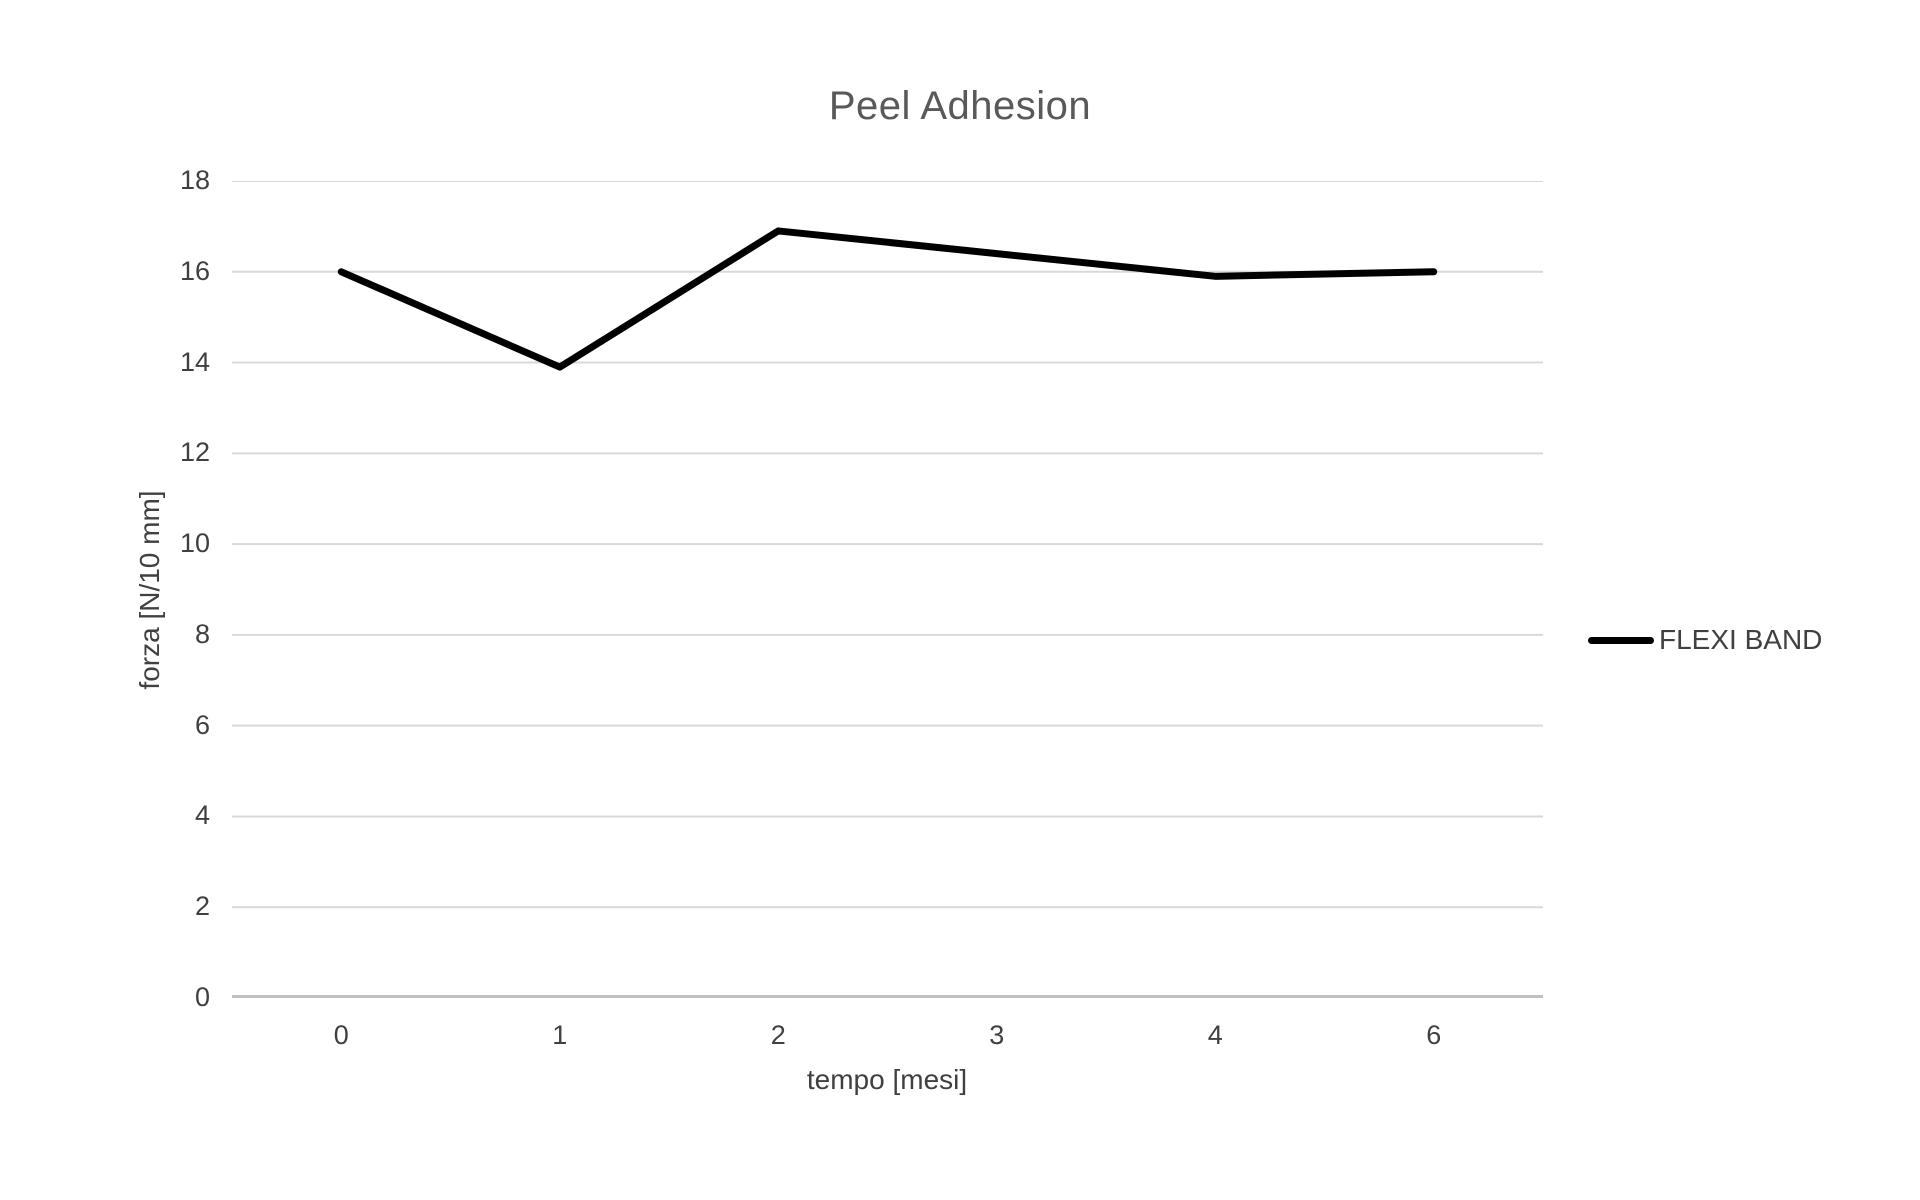 This screenshot has width=1920, height=1200. I want to click on y-axis-tick-label: 12, so click(194, 452).